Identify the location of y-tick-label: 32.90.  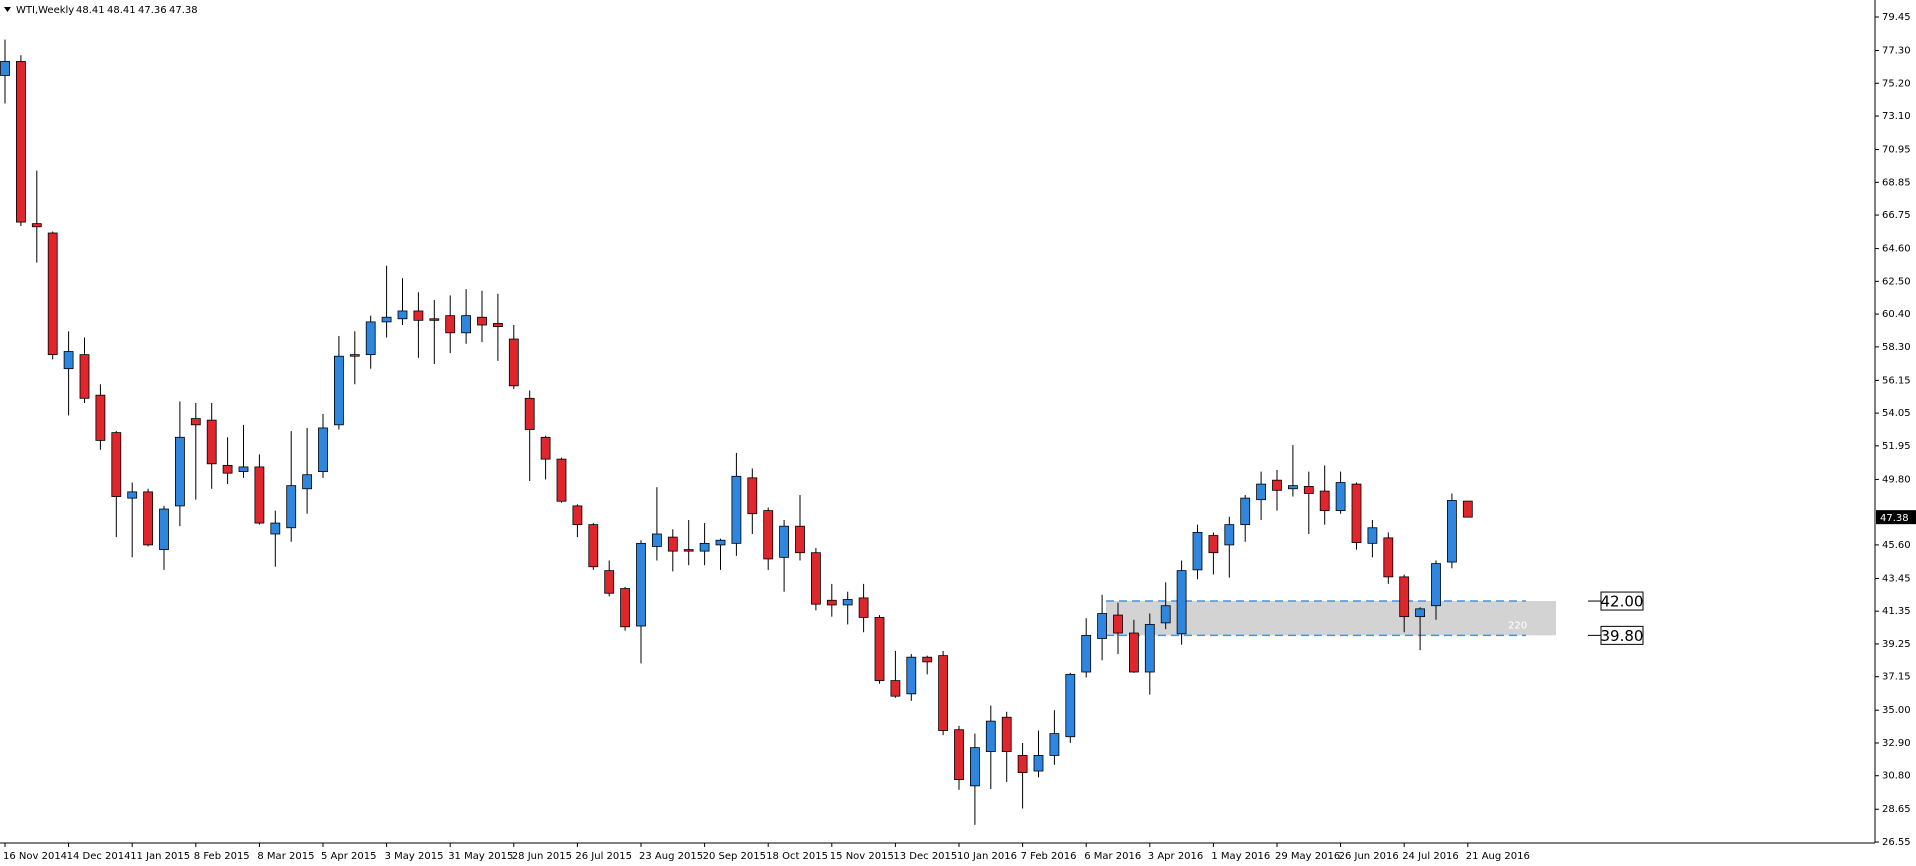
(1896, 743).